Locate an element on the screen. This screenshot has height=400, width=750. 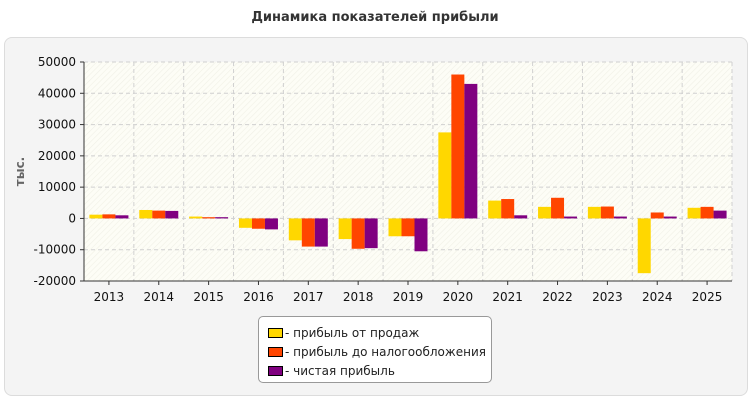
legend-item: - прибыль до налогообложения is located at coordinates (379, 351).